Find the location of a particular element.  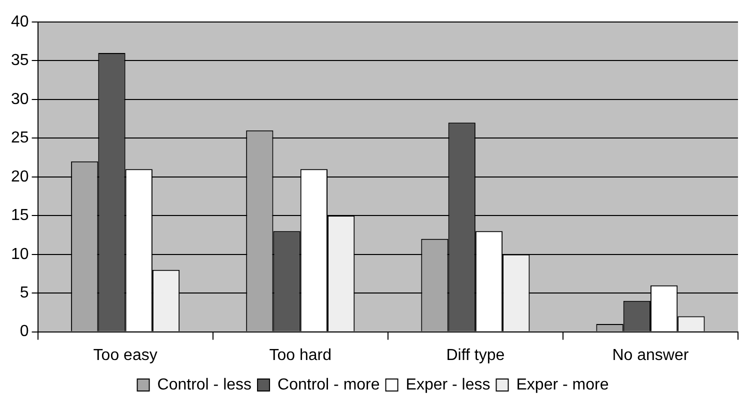

y-tick-label: 10 is located at coordinates (20, 254).